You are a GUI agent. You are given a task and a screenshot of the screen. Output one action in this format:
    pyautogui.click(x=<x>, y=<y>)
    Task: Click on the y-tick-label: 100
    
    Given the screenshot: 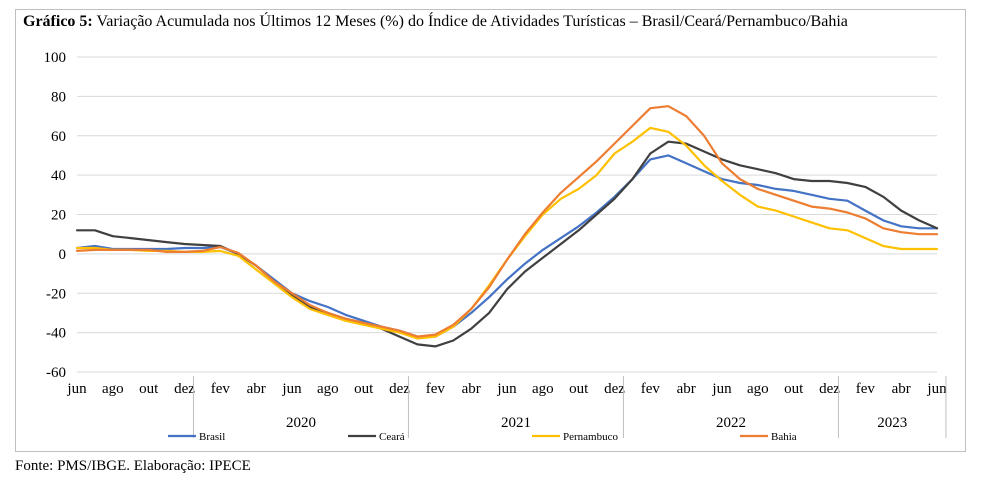 What is the action you would take?
    pyautogui.click(x=55, y=58)
    